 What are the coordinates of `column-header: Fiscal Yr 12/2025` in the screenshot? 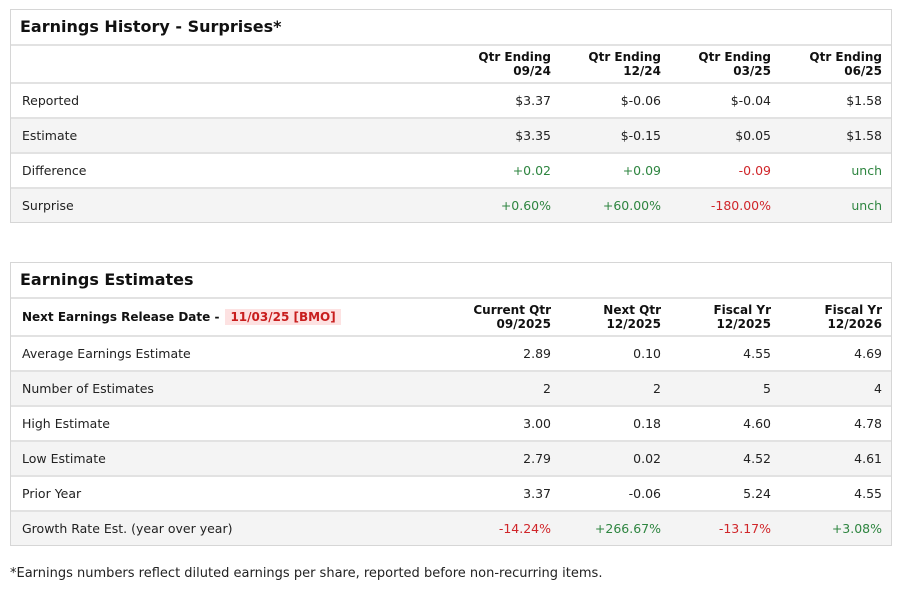 It's located at (716, 317).